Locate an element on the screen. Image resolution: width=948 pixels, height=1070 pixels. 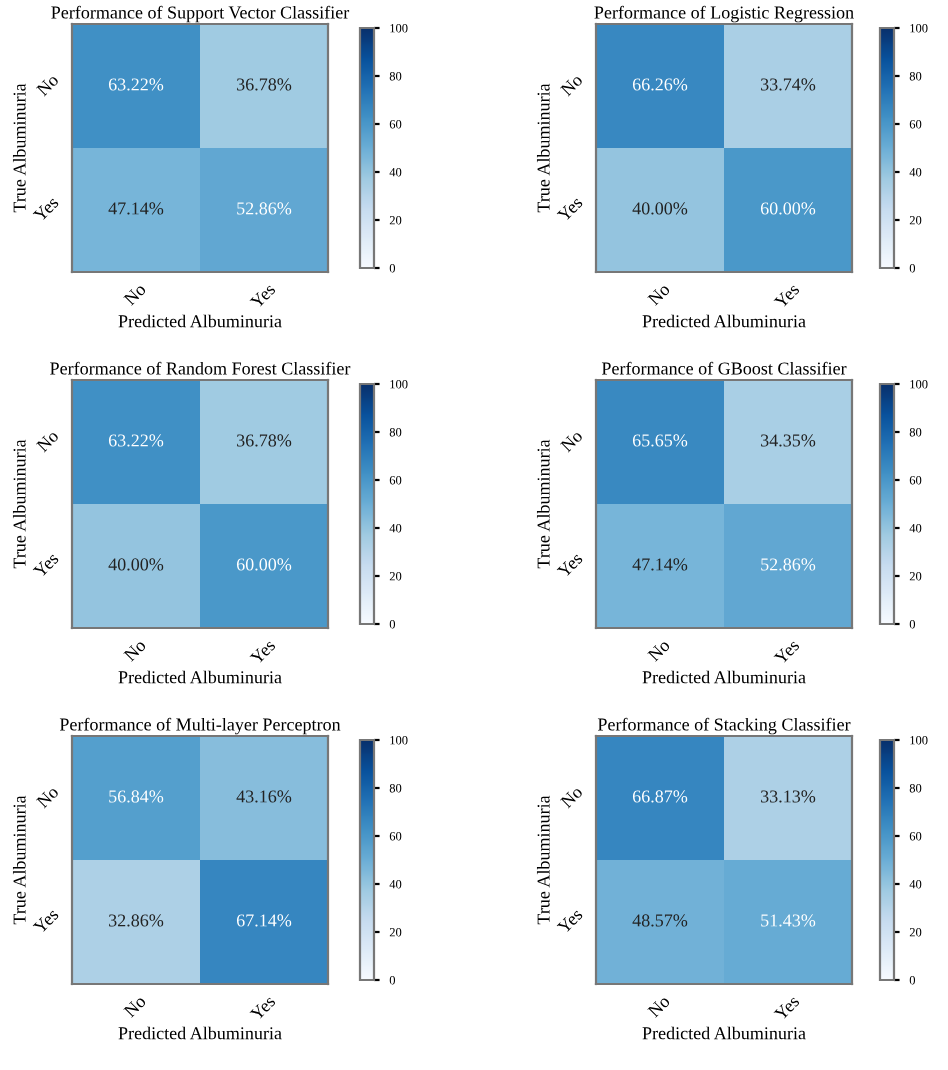
data-label: 66.26% is located at coordinates (660, 84).